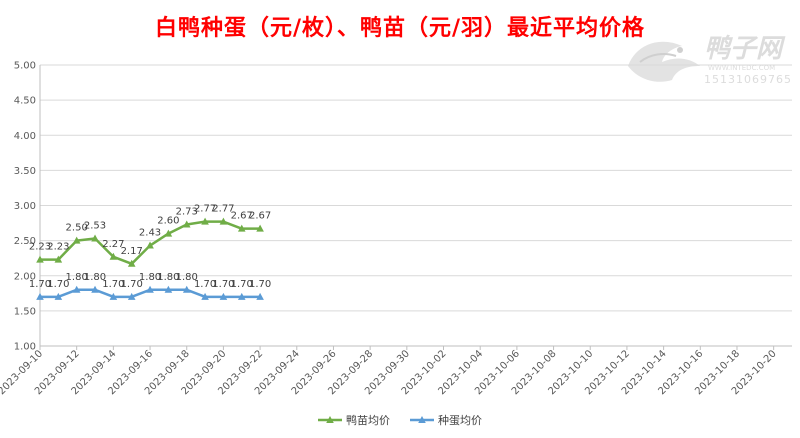 This screenshot has width=800, height=438. What do you see at coordinates (25, 241) in the screenshot?
I see `y-tick-label: 2.50` at bounding box center [25, 241].